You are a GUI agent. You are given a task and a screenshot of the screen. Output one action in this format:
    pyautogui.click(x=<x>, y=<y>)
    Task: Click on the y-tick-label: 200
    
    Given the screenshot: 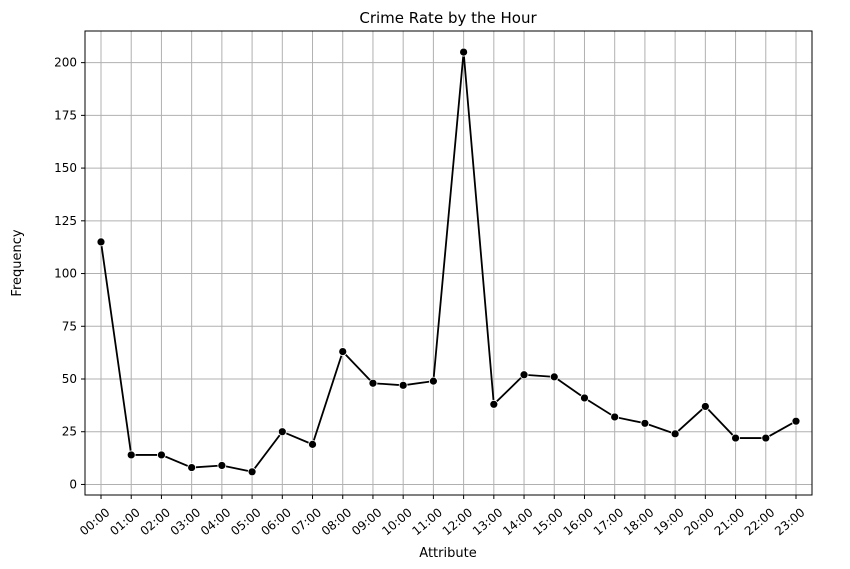 What is the action you would take?
    pyautogui.click(x=65, y=63)
    